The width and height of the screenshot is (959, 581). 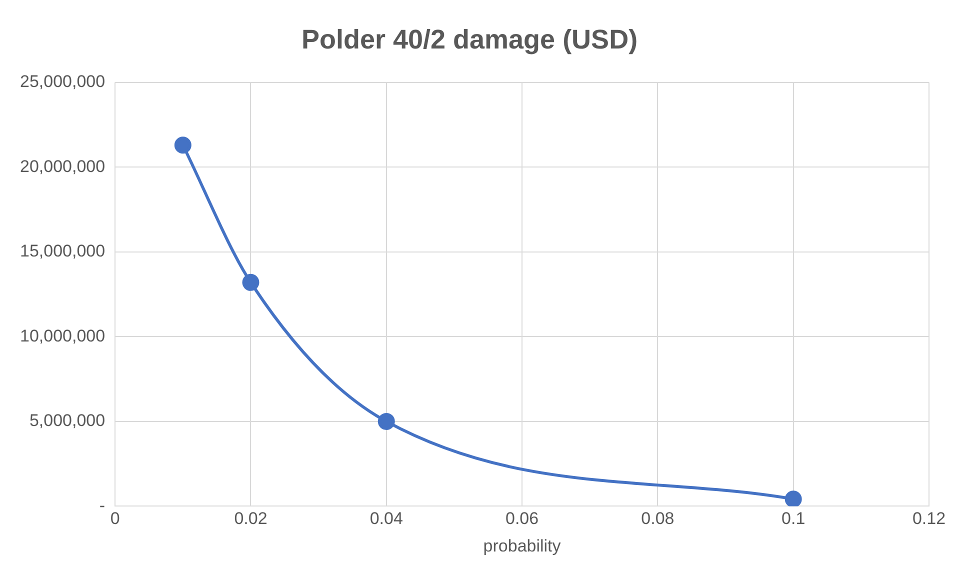 I want to click on y-tick-label: 20,000,000, so click(x=63, y=166).